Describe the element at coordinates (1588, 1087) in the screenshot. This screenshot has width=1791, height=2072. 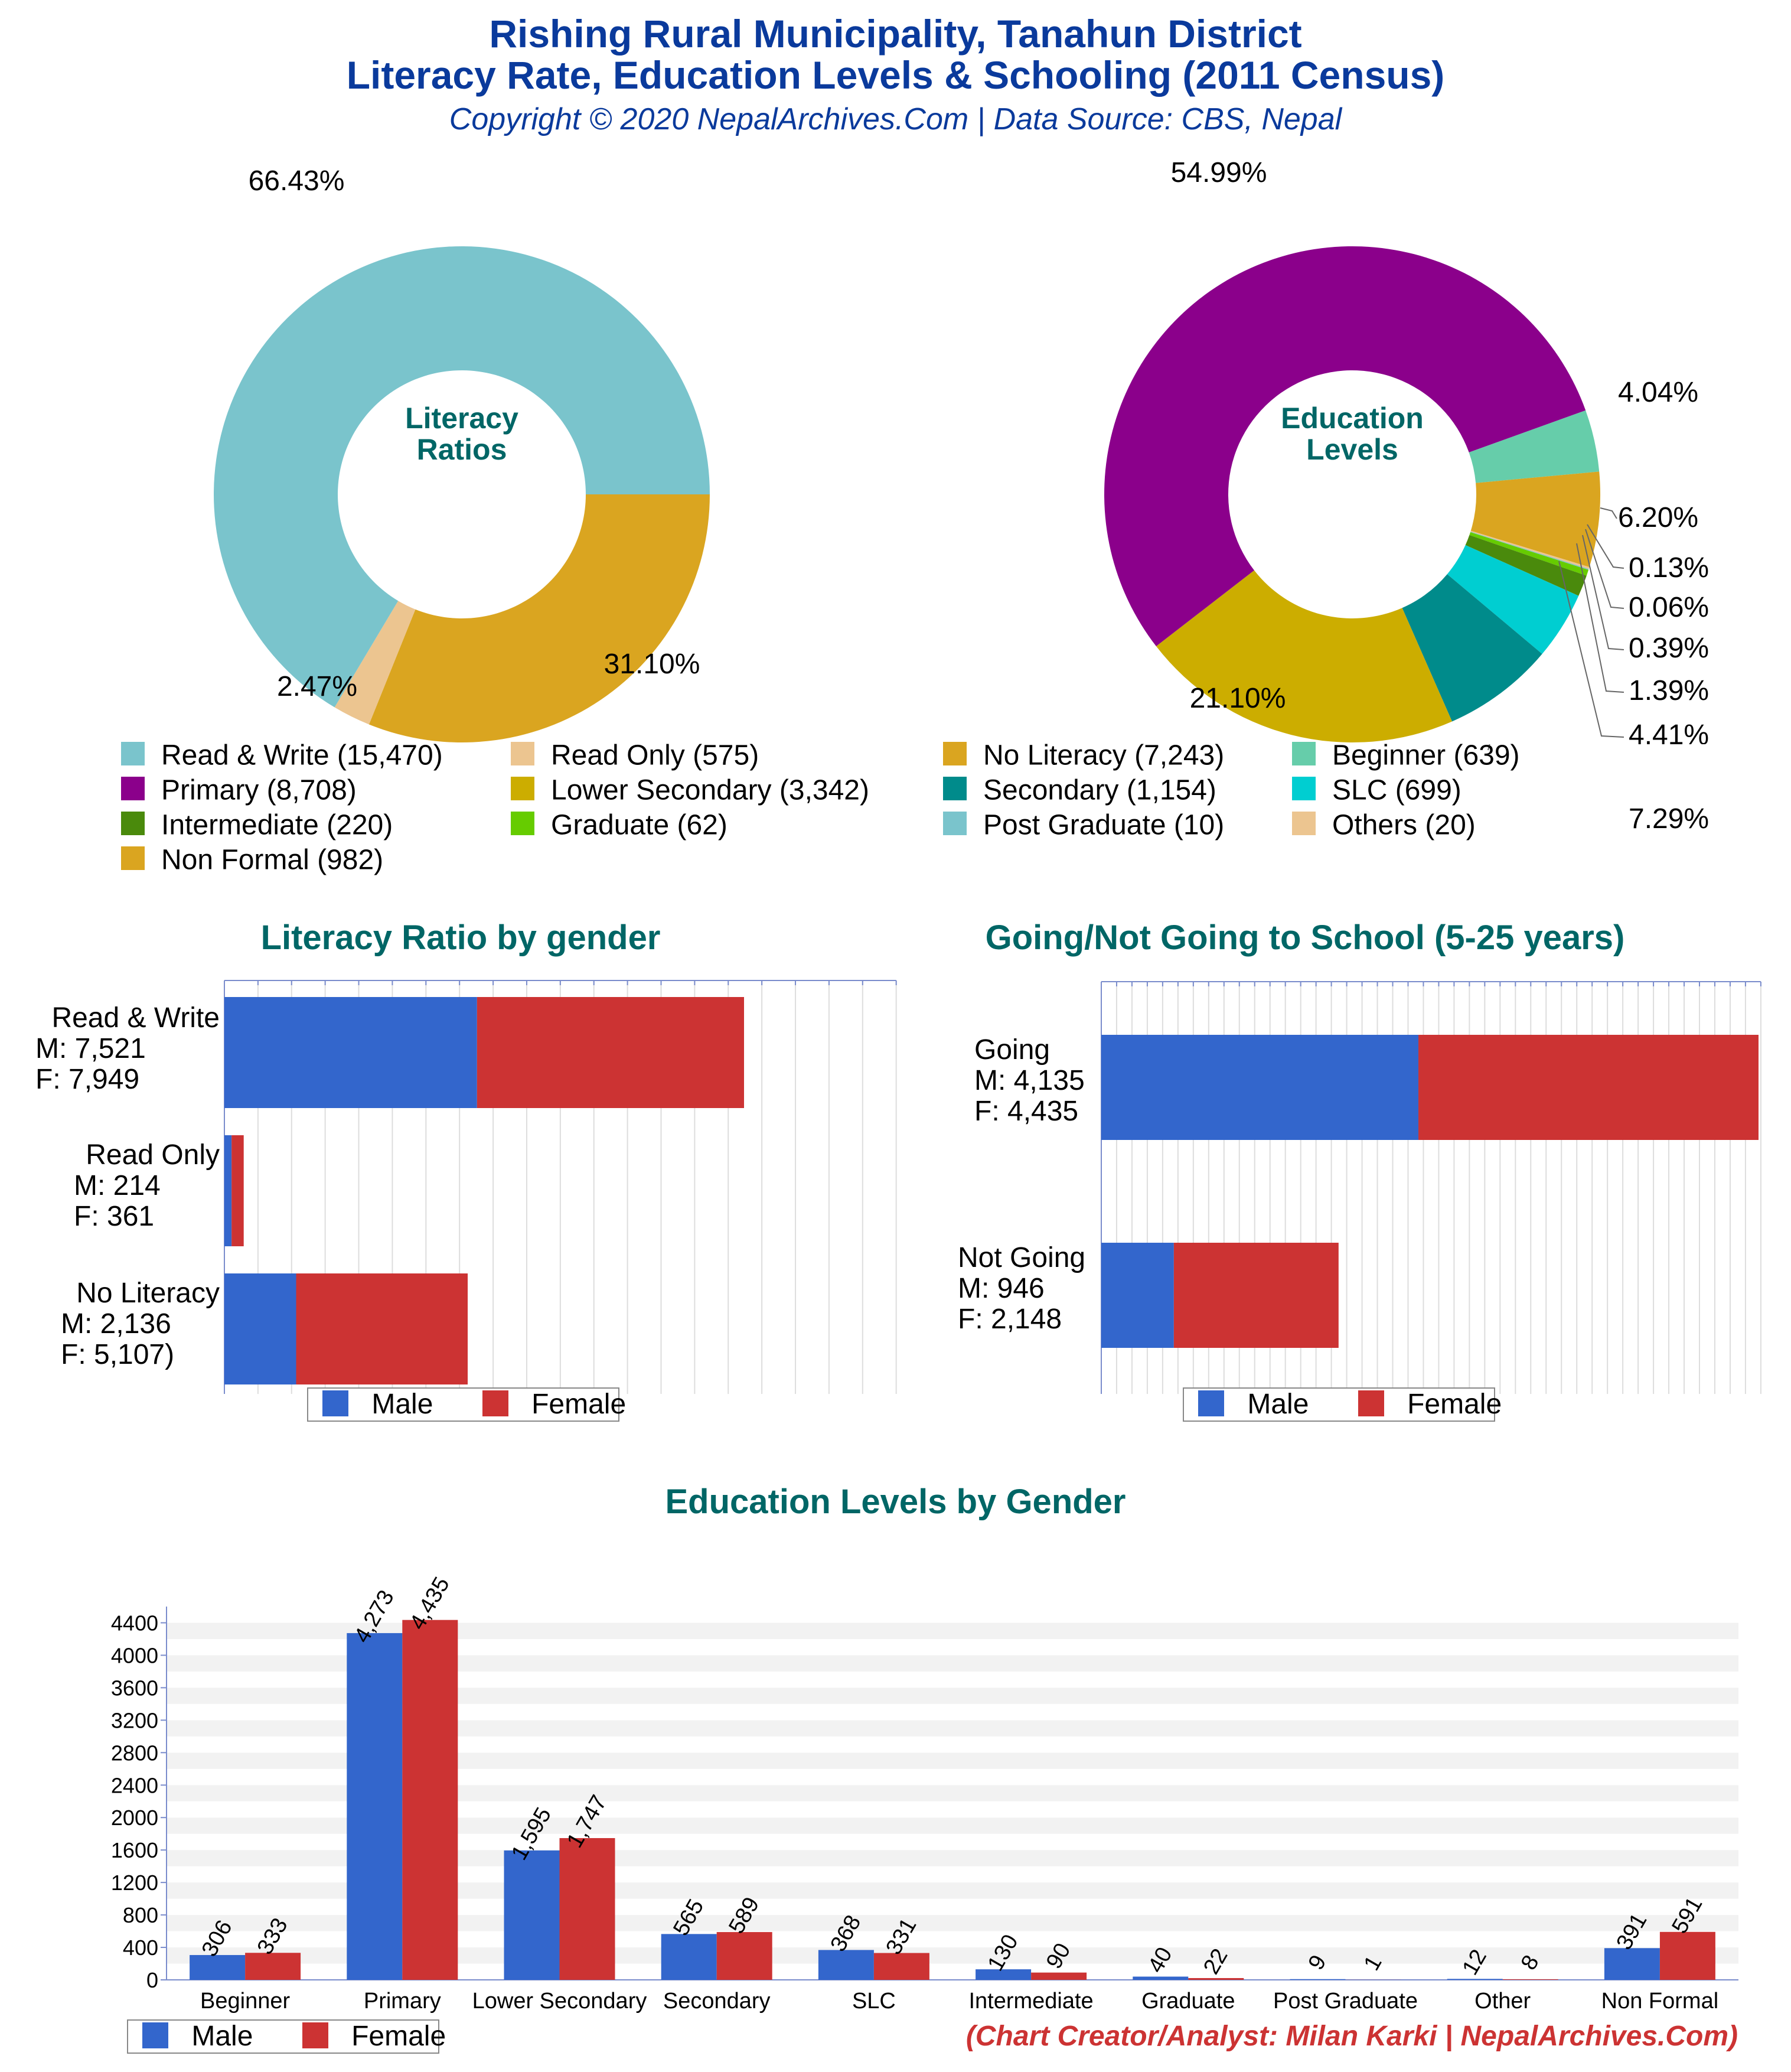
I see `bar-female-going` at that location.